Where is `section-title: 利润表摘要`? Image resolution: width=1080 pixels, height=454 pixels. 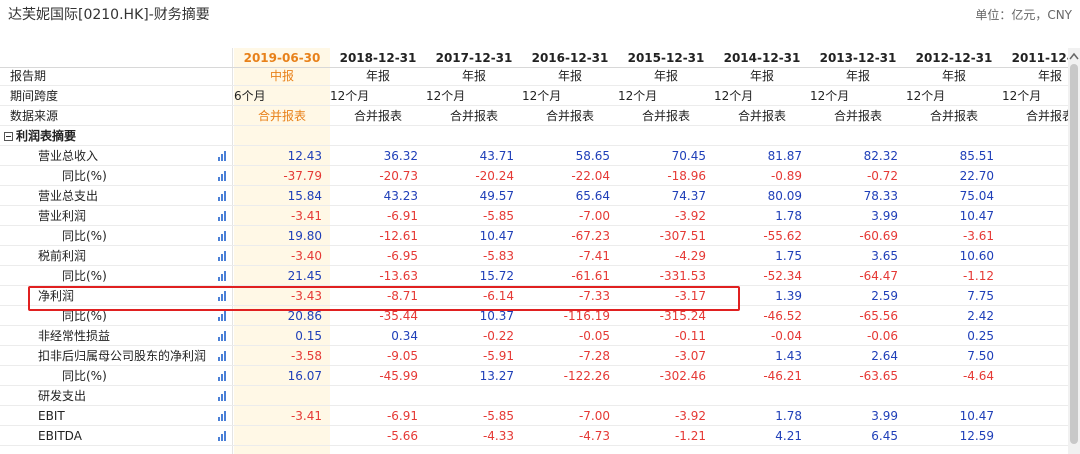 section-title: 利润表摘要 is located at coordinates (46, 136).